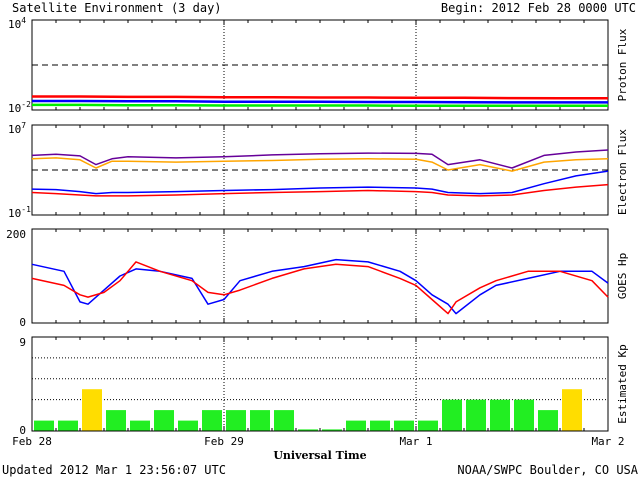 The width and height of the screenshot is (640, 480). What do you see at coordinates (32, 441) in the screenshot?
I see `xtick-feb-28: Feb 28` at bounding box center [32, 441].